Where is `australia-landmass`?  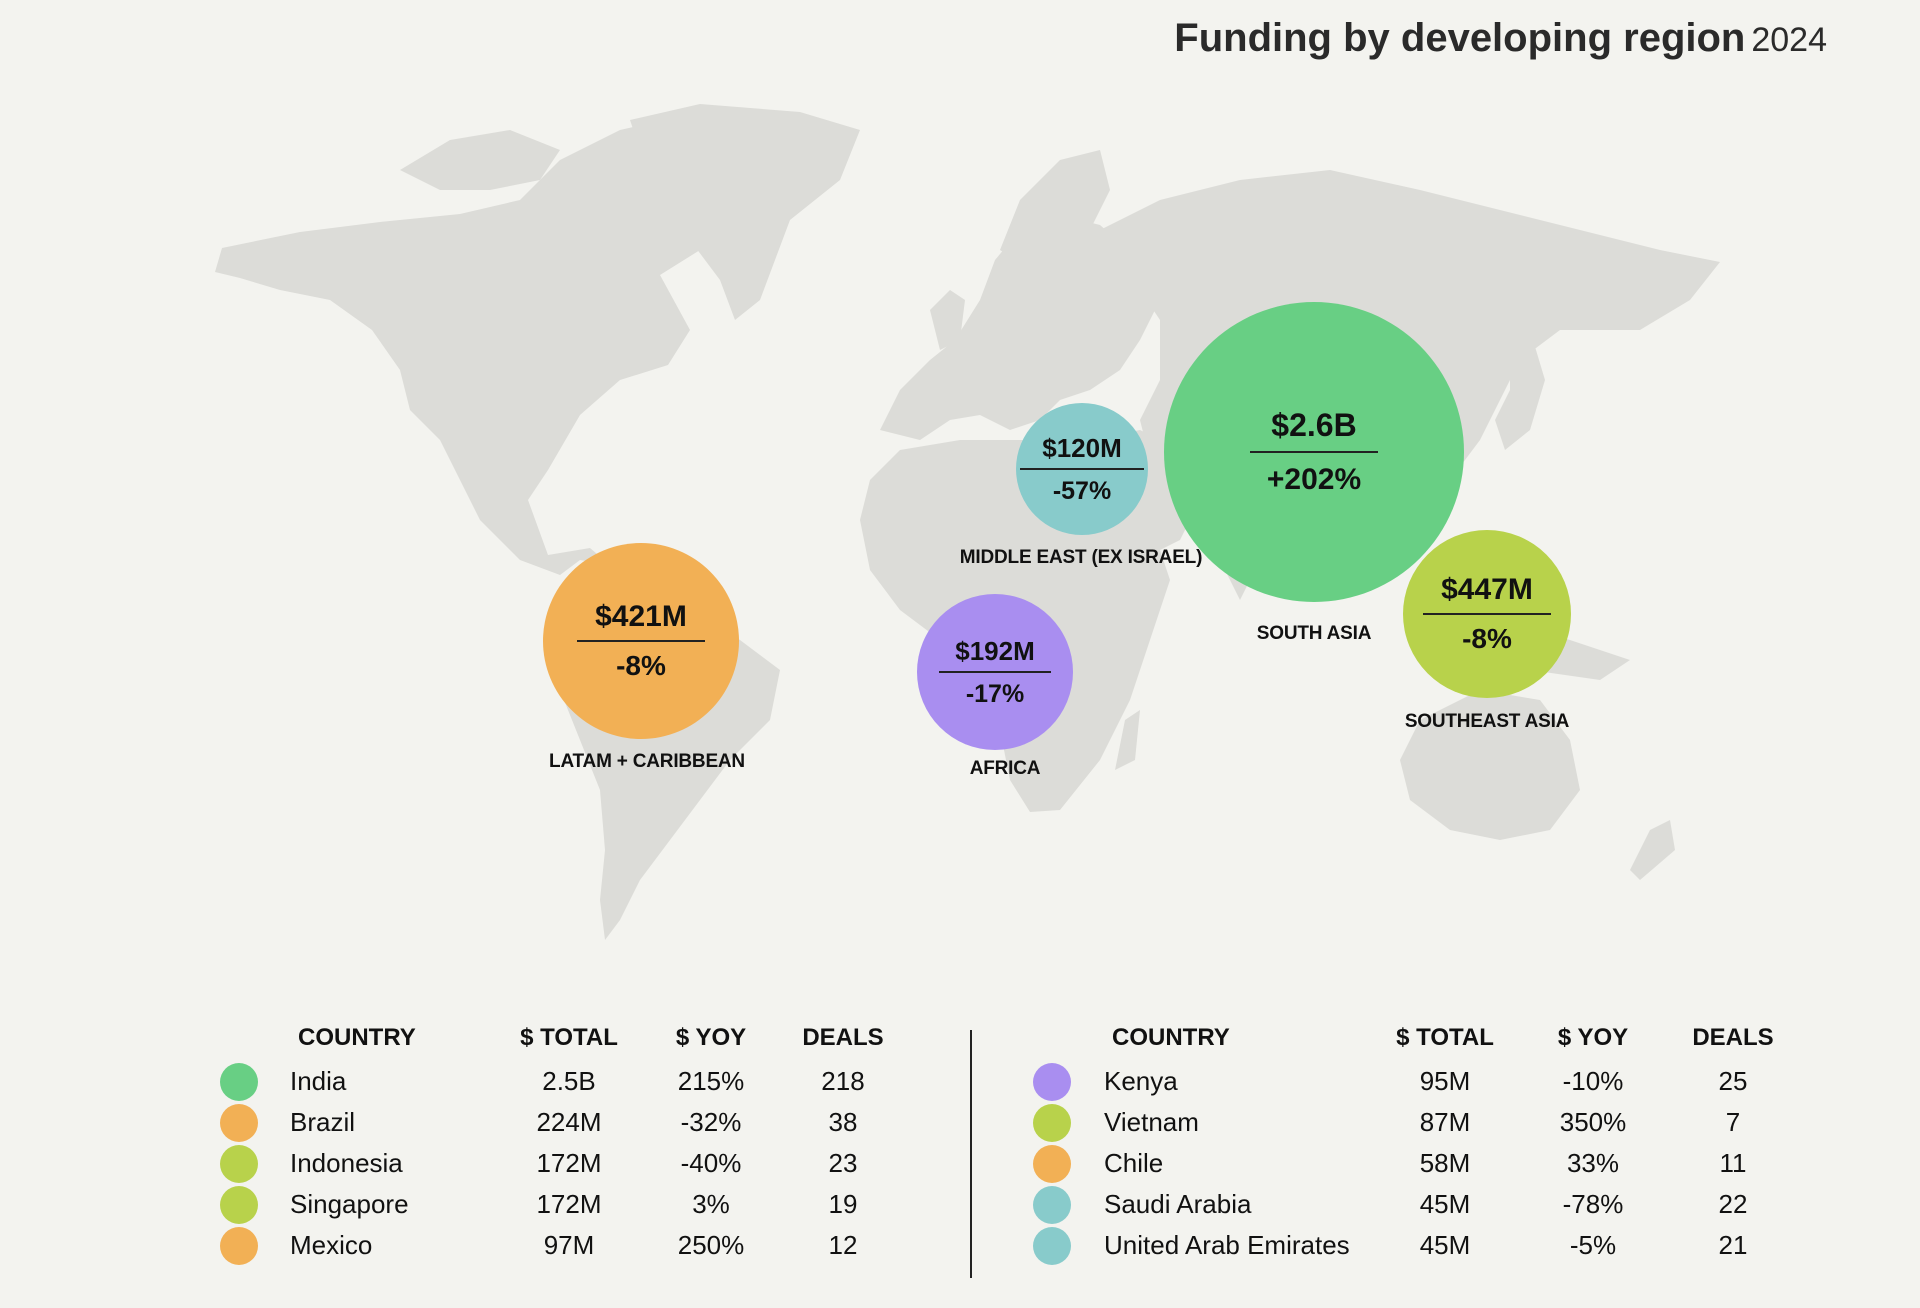 australia-landmass is located at coordinates (1490, 765).